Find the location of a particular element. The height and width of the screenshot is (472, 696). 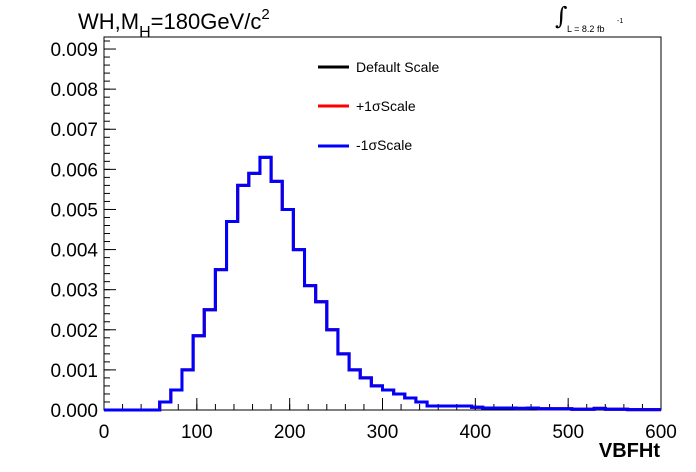

title-subscript: H is located at coordinates (145, 32).